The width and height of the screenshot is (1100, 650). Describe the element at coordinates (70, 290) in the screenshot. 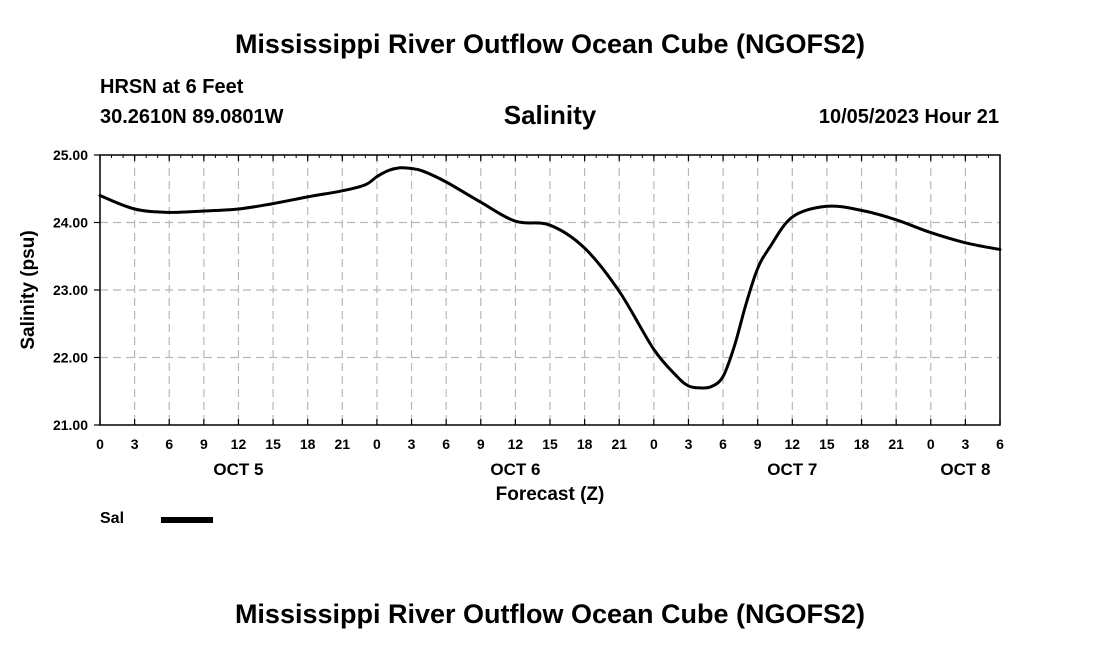

I see `y-tick-label: 23.00` at that location.